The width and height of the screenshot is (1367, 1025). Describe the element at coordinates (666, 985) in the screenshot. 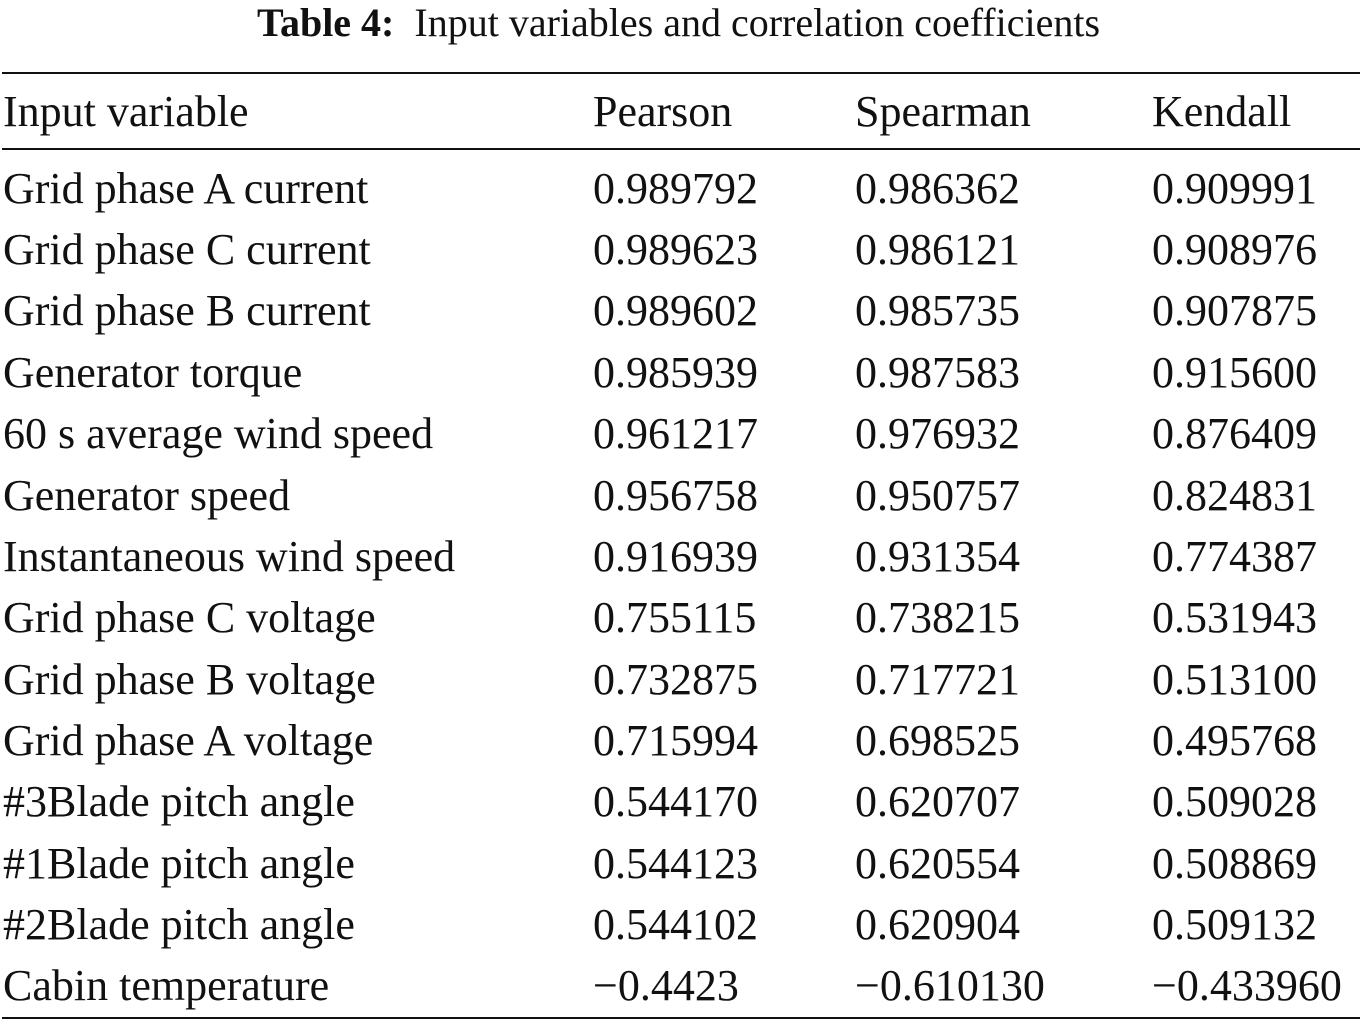

I see `cell-pearson: −0.4423` at that location.